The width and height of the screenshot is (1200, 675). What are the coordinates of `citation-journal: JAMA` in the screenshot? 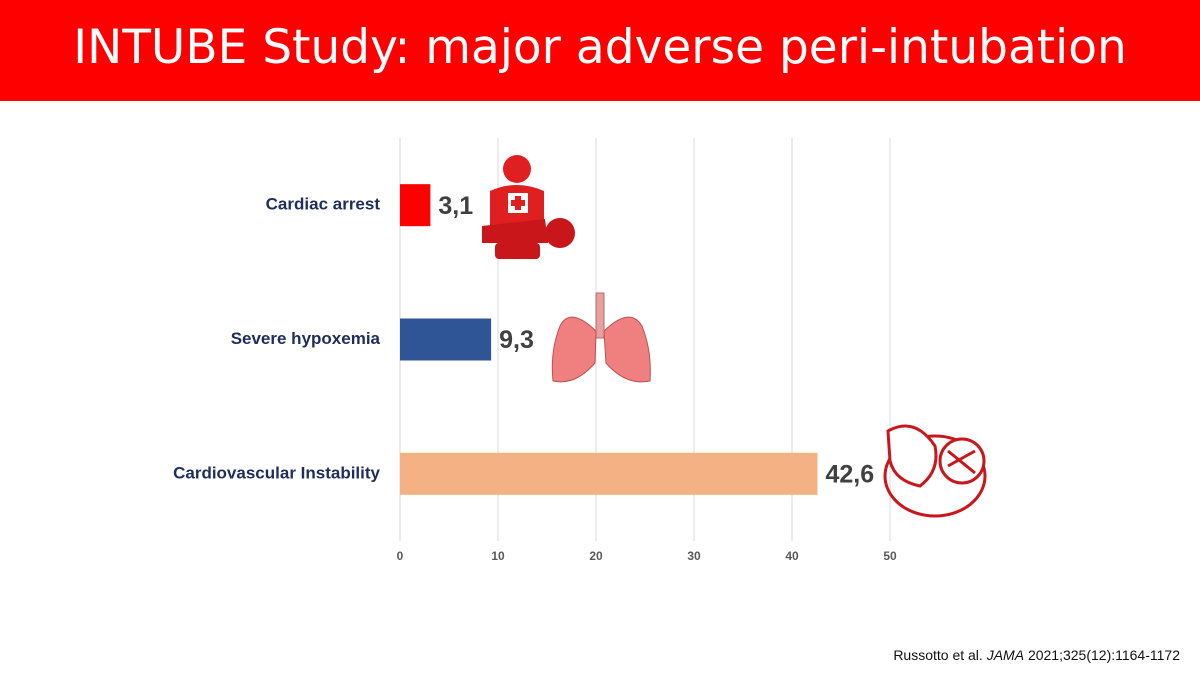 It's located at (1005, 655).